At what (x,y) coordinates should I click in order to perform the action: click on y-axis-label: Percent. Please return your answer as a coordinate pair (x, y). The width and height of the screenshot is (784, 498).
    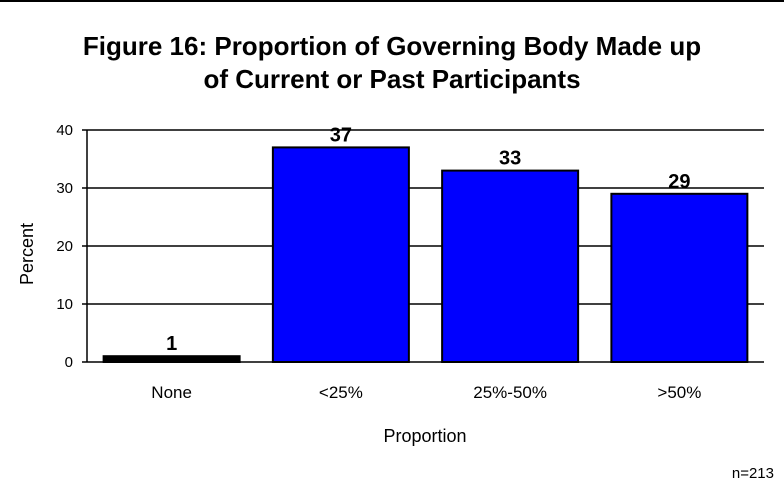
    Looking at the image, I should click on (27, 254).